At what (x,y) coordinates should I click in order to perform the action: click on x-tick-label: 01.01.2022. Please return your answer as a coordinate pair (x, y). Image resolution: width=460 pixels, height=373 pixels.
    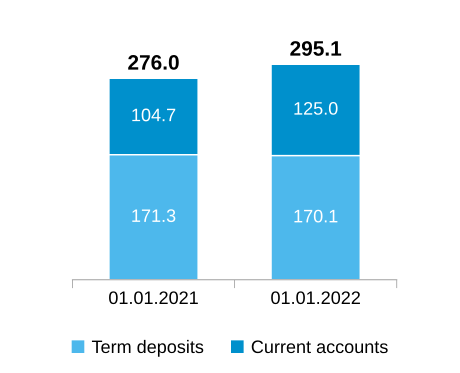
    Looking at the image, I should click on (315, 297).